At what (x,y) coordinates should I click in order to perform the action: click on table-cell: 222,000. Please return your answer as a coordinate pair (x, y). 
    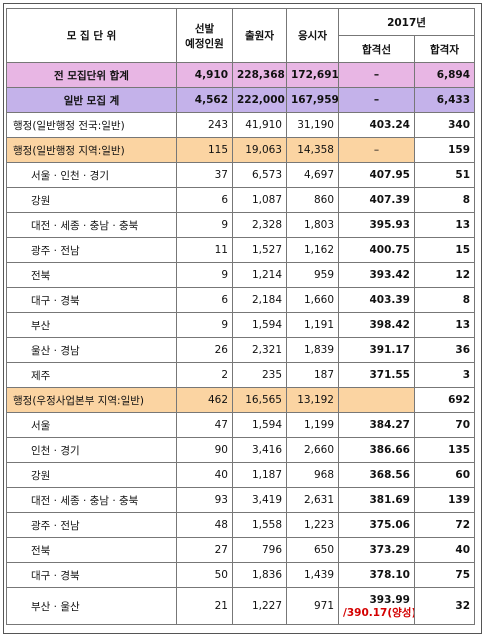
    Looking at the image, I should click on (259, 100).